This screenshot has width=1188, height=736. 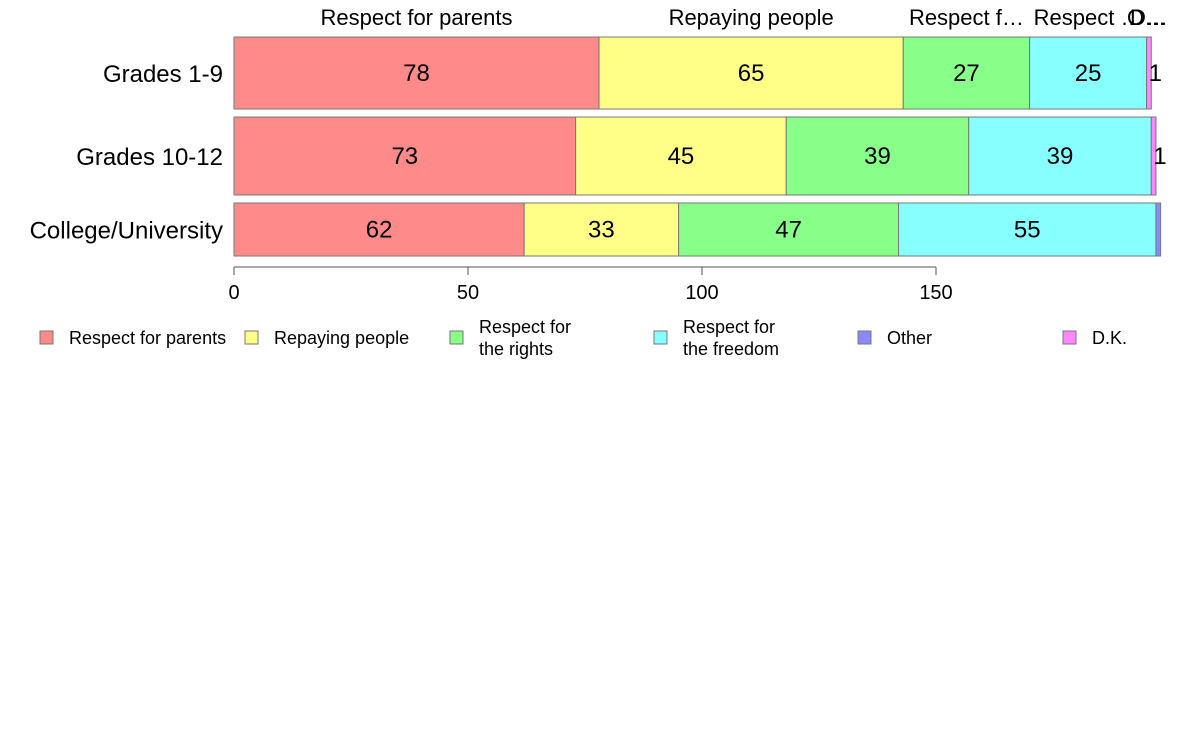 I want to click on bar-segment-college-university-respect-for-the-freedom, so click(x=1027, y=229).